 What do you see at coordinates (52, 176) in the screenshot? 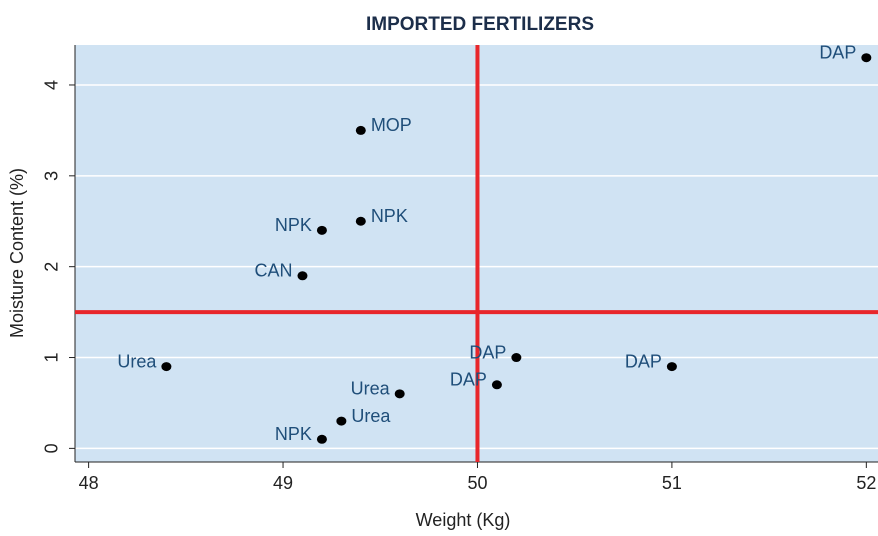
I see `y-tick-label: 3` at bounding box center [52, 176].